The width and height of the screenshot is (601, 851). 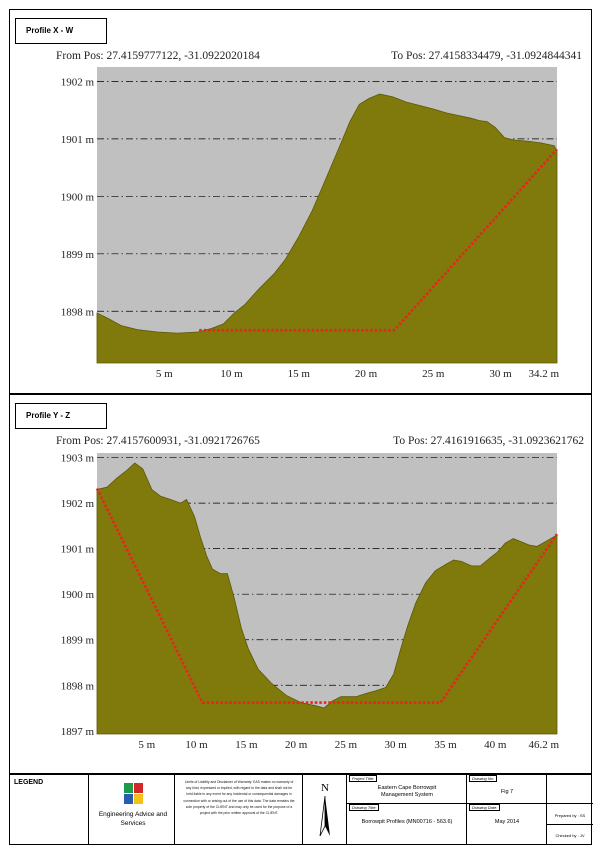 I want to click on drawing-title-label: Drawing Title:, so click(x=364, y=807).